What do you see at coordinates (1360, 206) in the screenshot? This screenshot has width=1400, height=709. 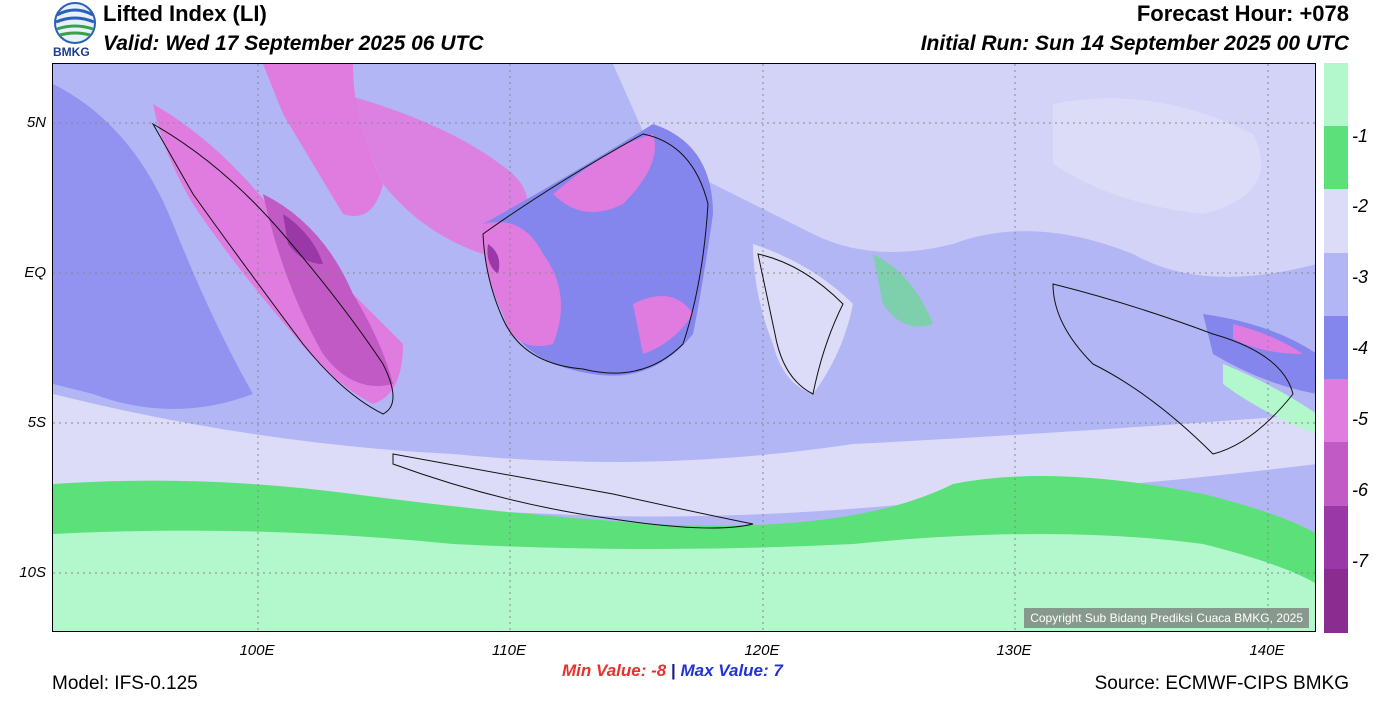 I see `colorbar-label: -2` at bounding box center [1360, 206].